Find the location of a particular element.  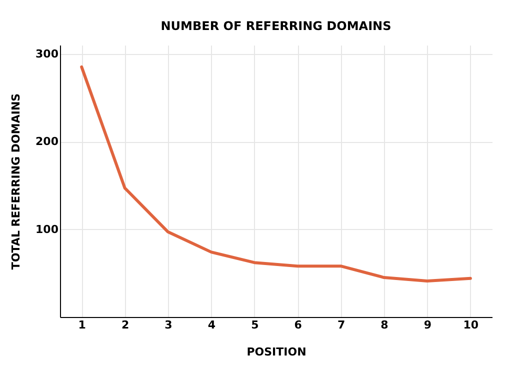

x-tick-label: 4 is located at coordinates (212, 325).